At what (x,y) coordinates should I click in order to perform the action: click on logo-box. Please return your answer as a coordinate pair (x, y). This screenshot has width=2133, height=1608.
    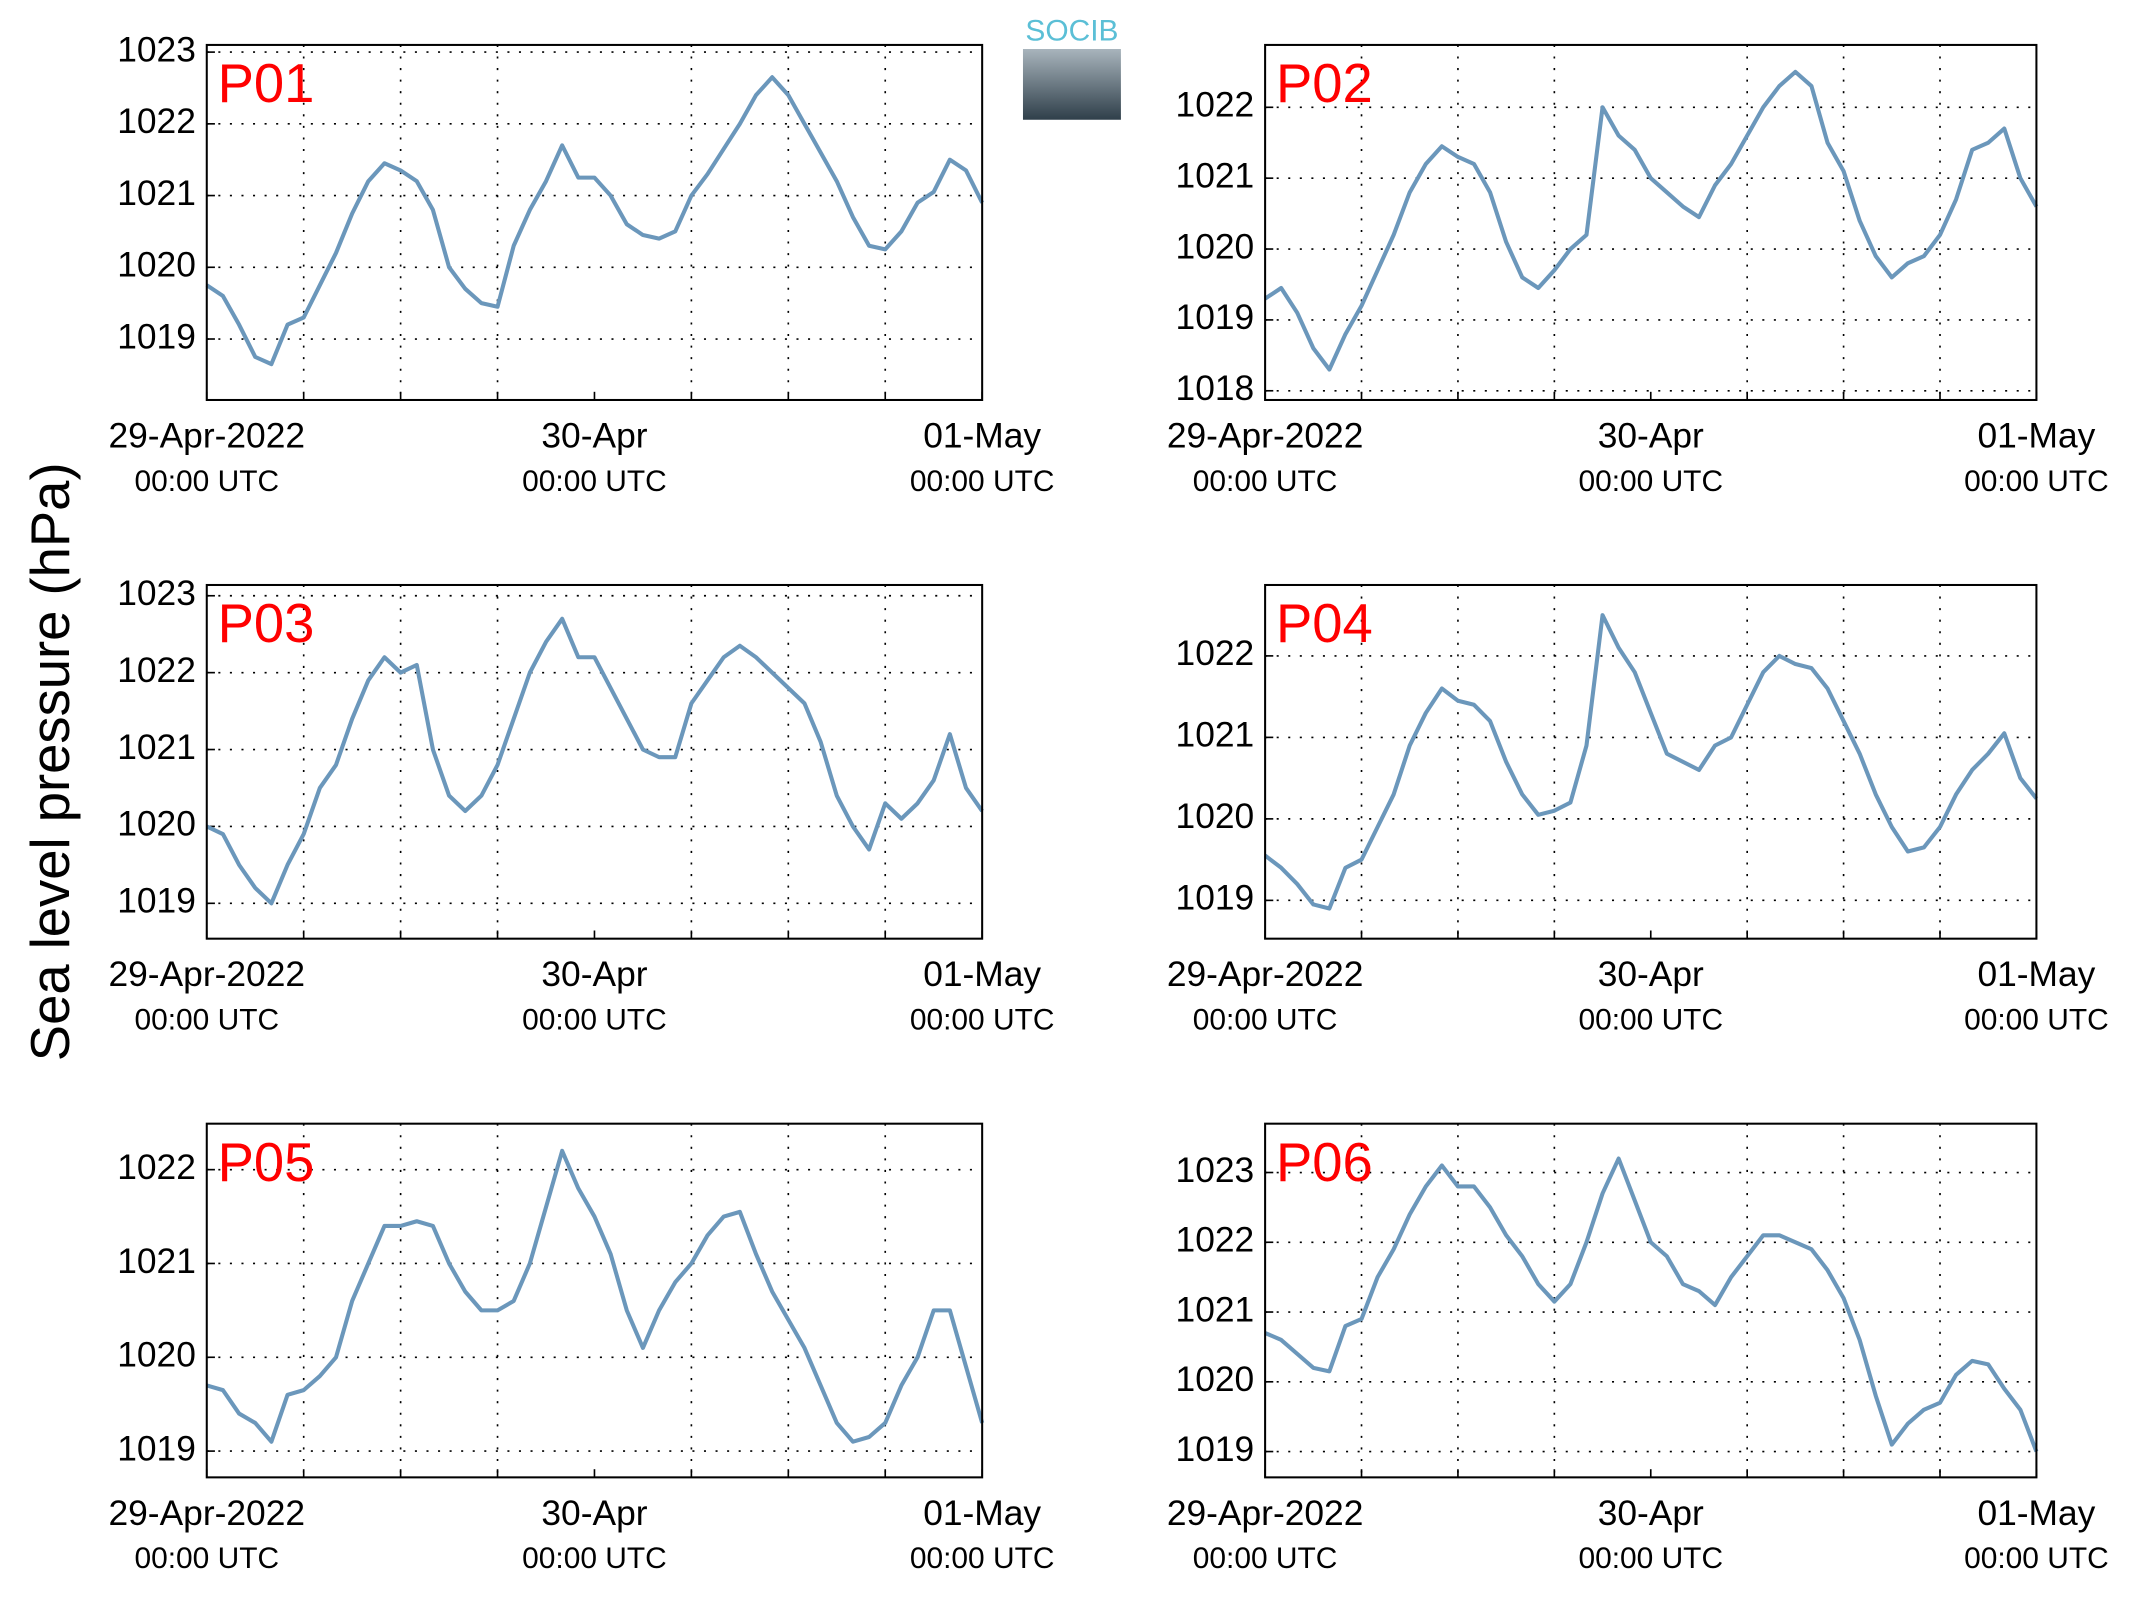
    Looking at the image, I should click on (1071, 84).